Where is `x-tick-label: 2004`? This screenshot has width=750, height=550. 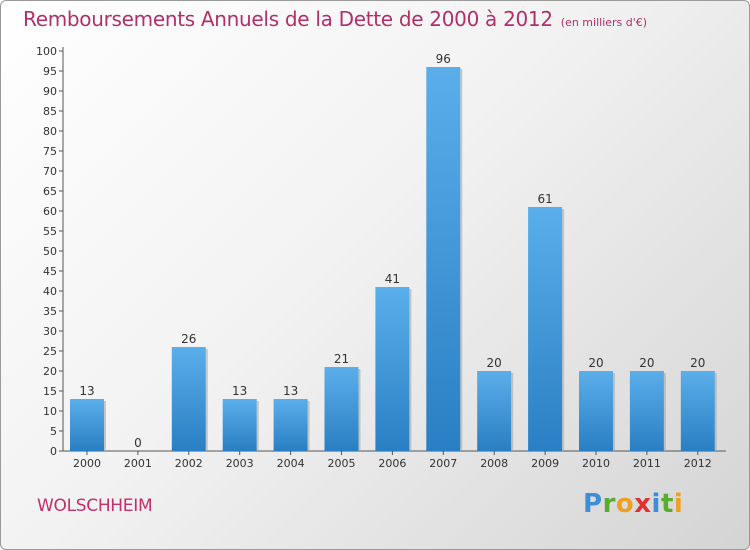
x-tick-label: 2004 is located at coordinates (291, 463).